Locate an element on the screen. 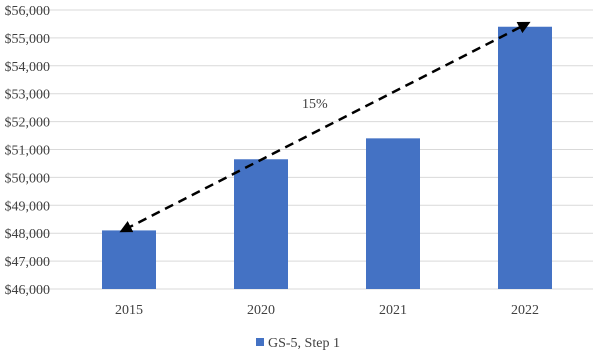 This screenshot has width=593, height=359. legend-label: GS-5, Step 1 is located at coordinates (304, 343).